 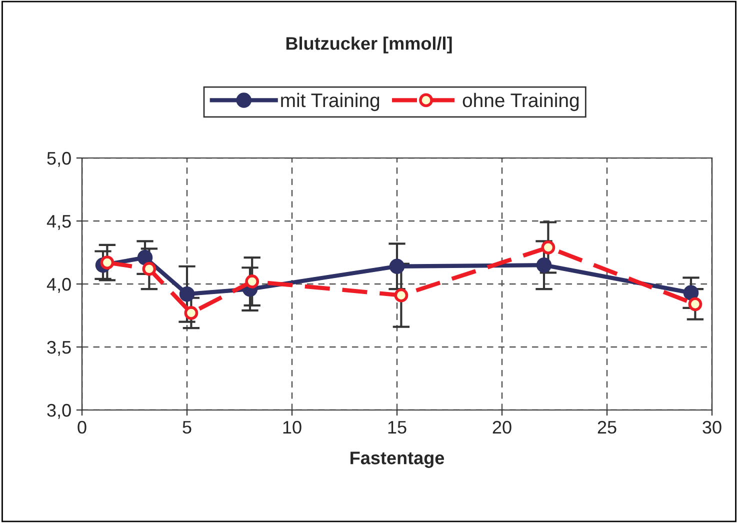 I want to click on legend-label: mit Training, so click(x=330, y=102).